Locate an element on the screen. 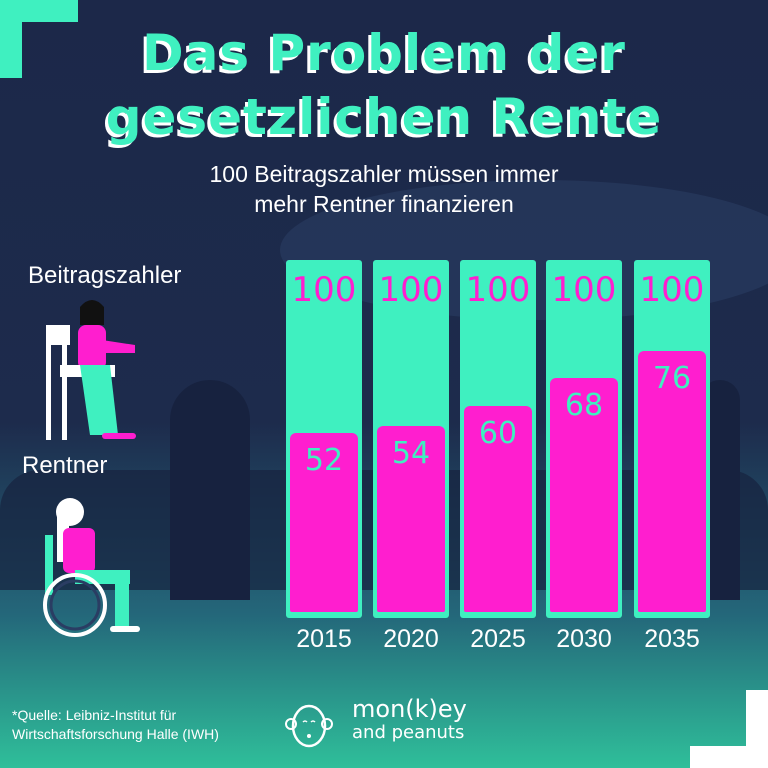 This screenshot has height=768, width=768. bar-retirees-2025: 60 is located at coordinates (498, 508).